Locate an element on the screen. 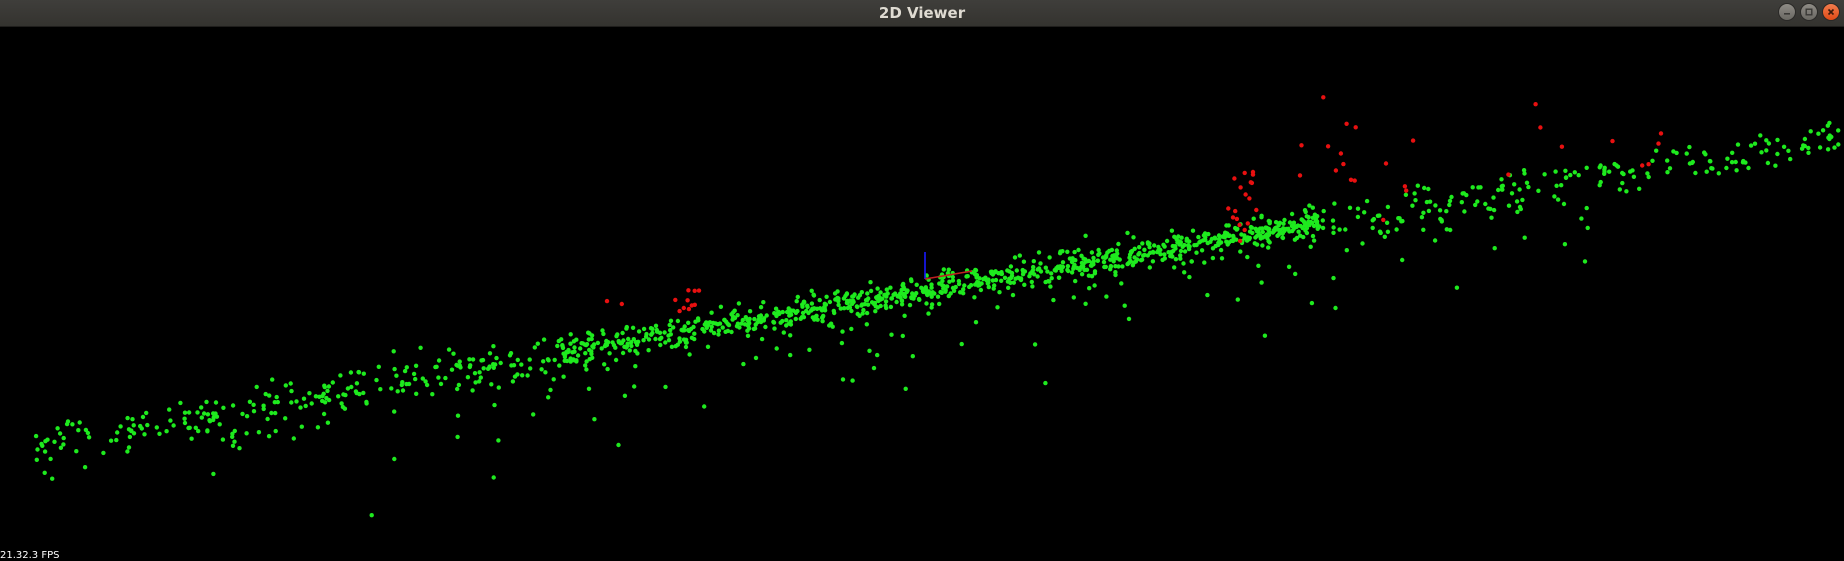  close-button is located at coordinates (1831, 12).